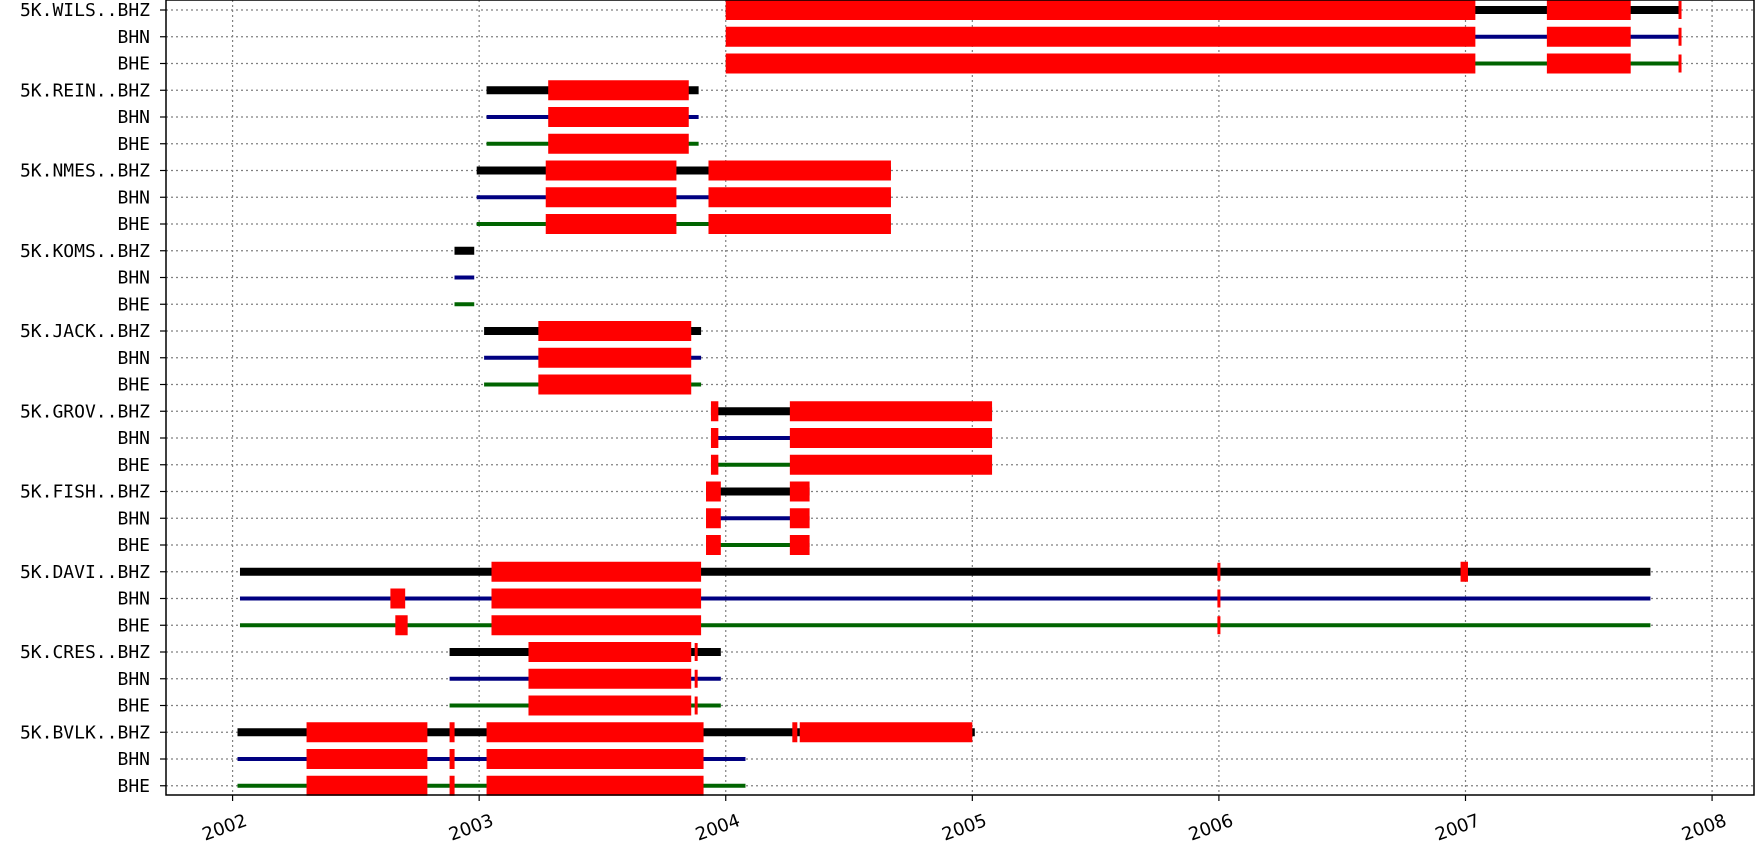 Image resolution: width=1755 pixels, height=853 pixels. Describe the element at coordinates (85, 251) in the screenshot. I see `y-tick-label: 5K.KOMS..BHZ` at that location.